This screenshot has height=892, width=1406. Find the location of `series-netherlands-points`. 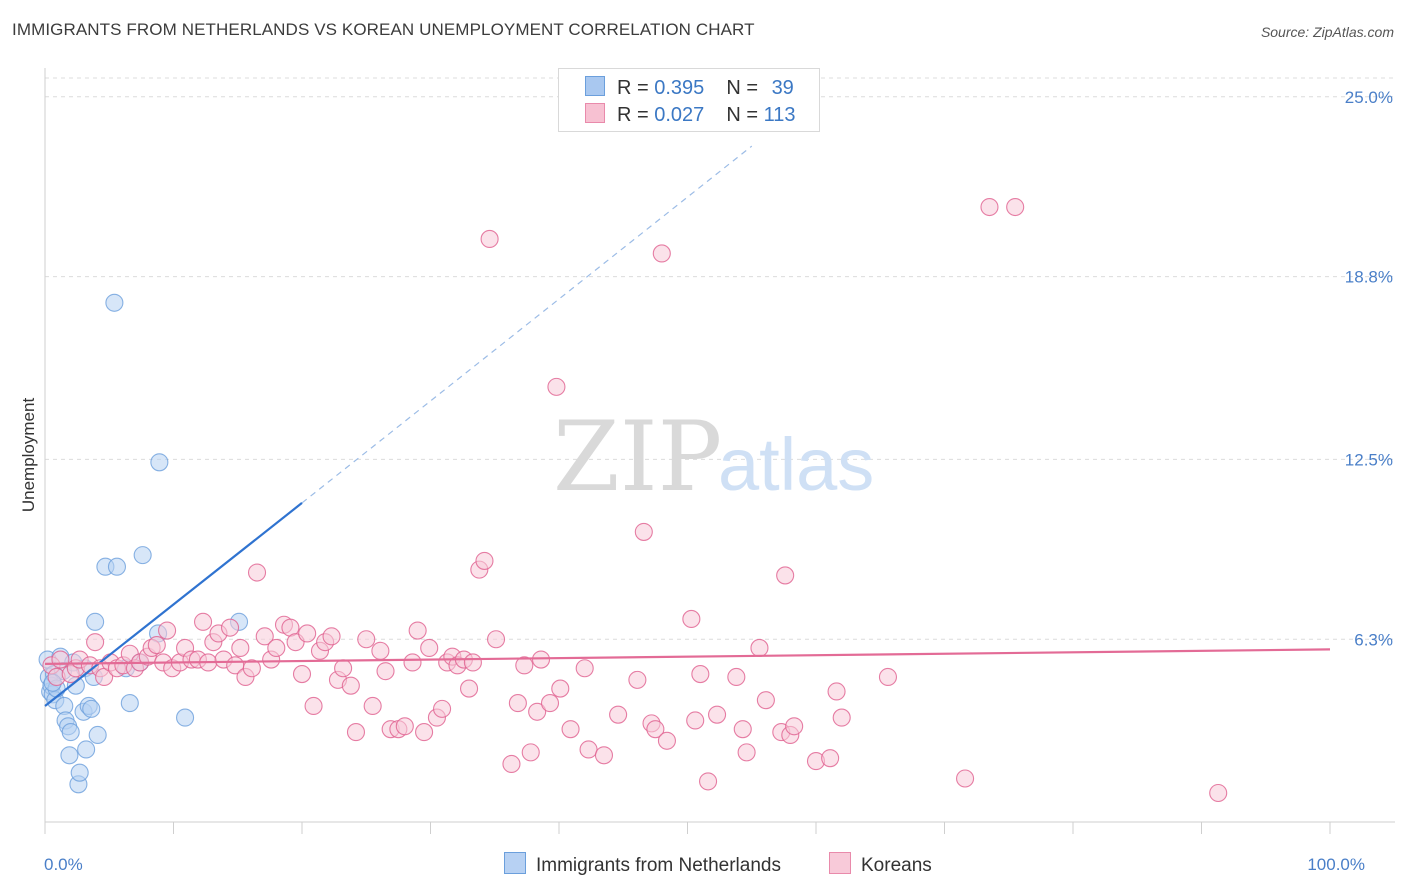

series-netherlands-points is located at coordinates (143, 543).